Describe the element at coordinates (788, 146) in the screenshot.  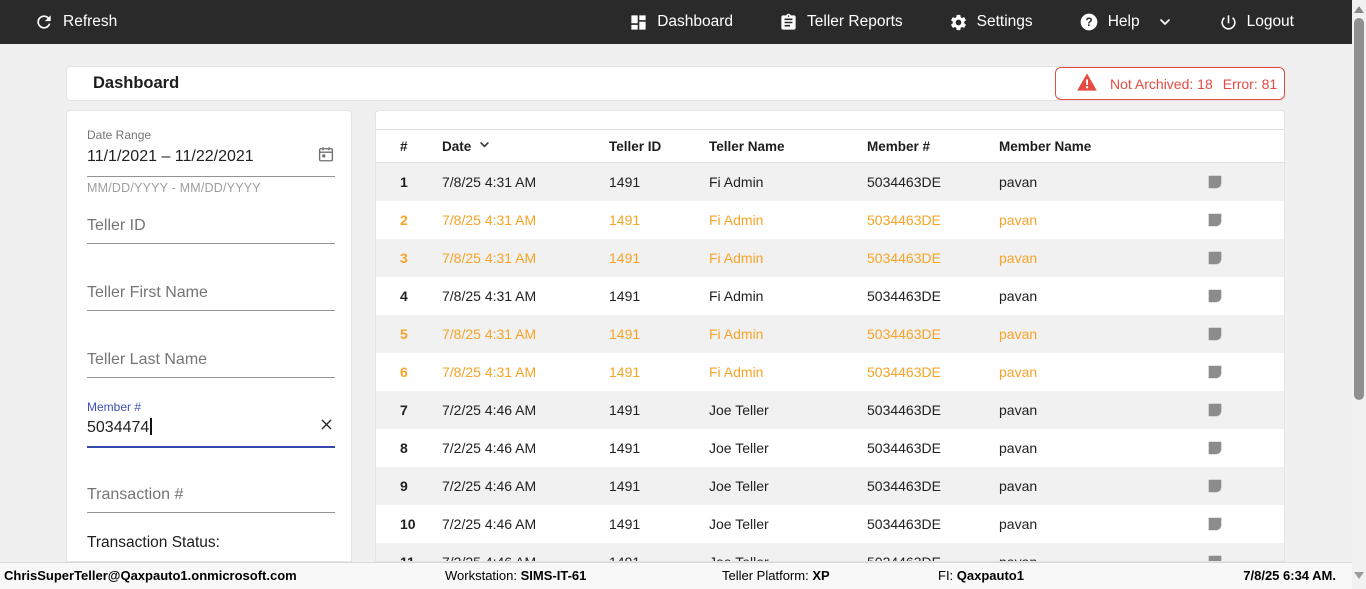
I see `col-header-teller-name: Teller Name` at that location.